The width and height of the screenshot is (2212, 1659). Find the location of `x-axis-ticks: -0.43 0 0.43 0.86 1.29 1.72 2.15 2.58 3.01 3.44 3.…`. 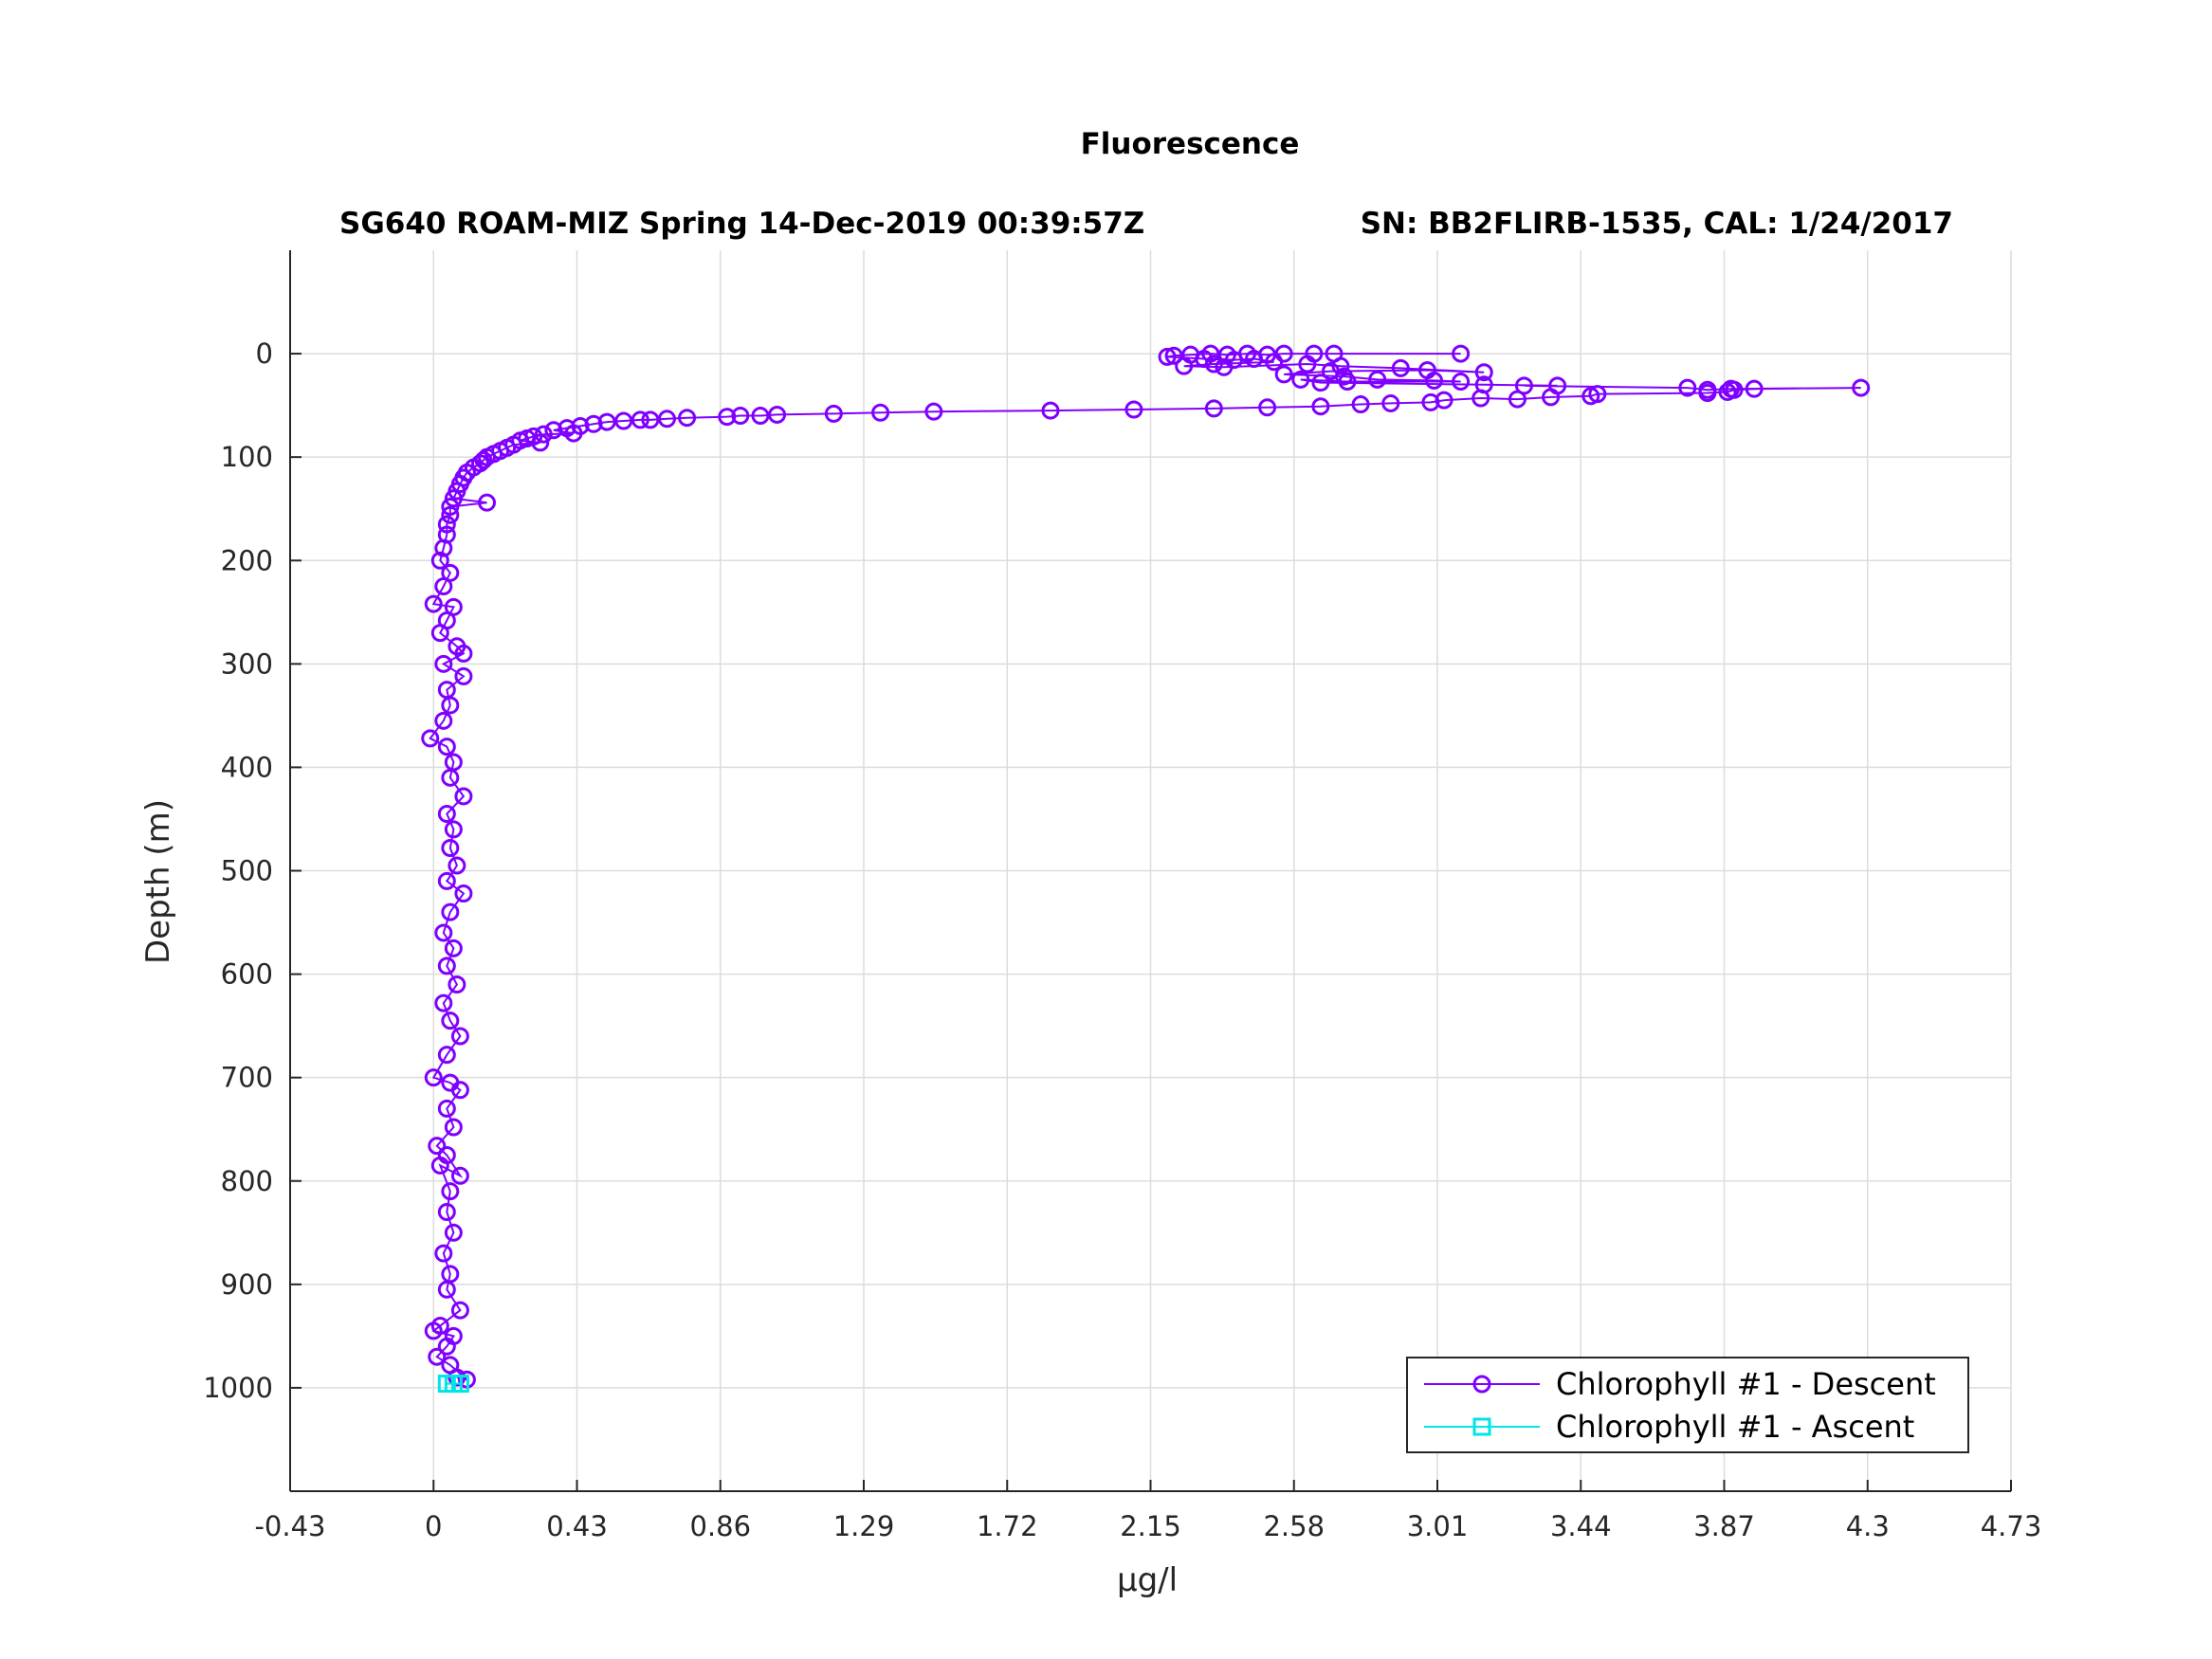

x-axis-ticks: -0.43 0 0.43 0.86 1.29 1.72 2.15 2.58 3.01 3.44 3.… is located at coordinates (1147, 1511).